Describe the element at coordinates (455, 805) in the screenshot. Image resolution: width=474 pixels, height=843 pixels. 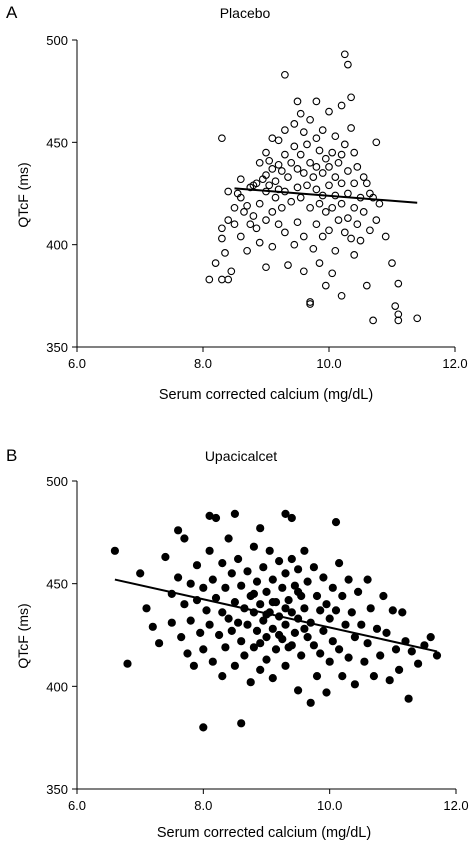
I see `x-tick-label: 12.0` at that location.